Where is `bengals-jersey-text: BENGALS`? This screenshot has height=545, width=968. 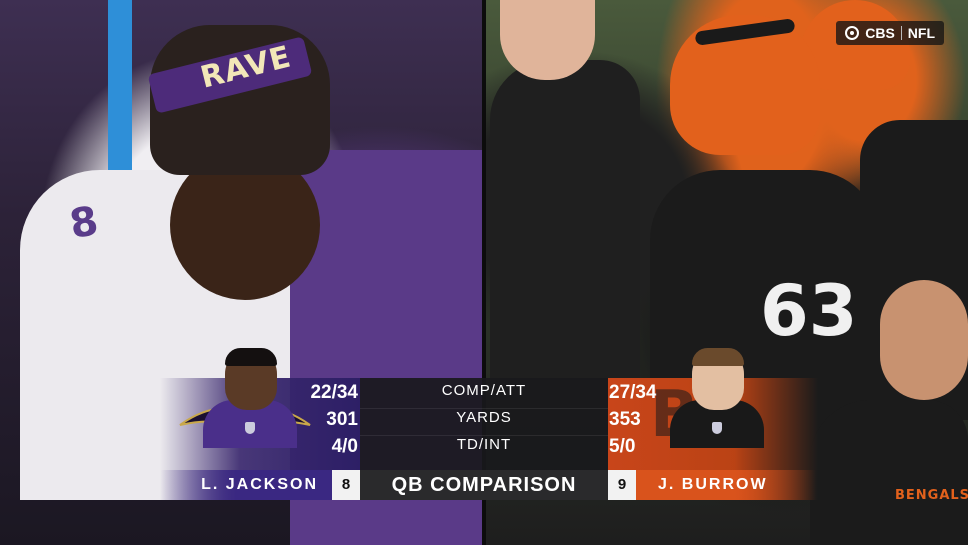
bengals-jersey-text: BENGALS is located at coordinates (931, 495).